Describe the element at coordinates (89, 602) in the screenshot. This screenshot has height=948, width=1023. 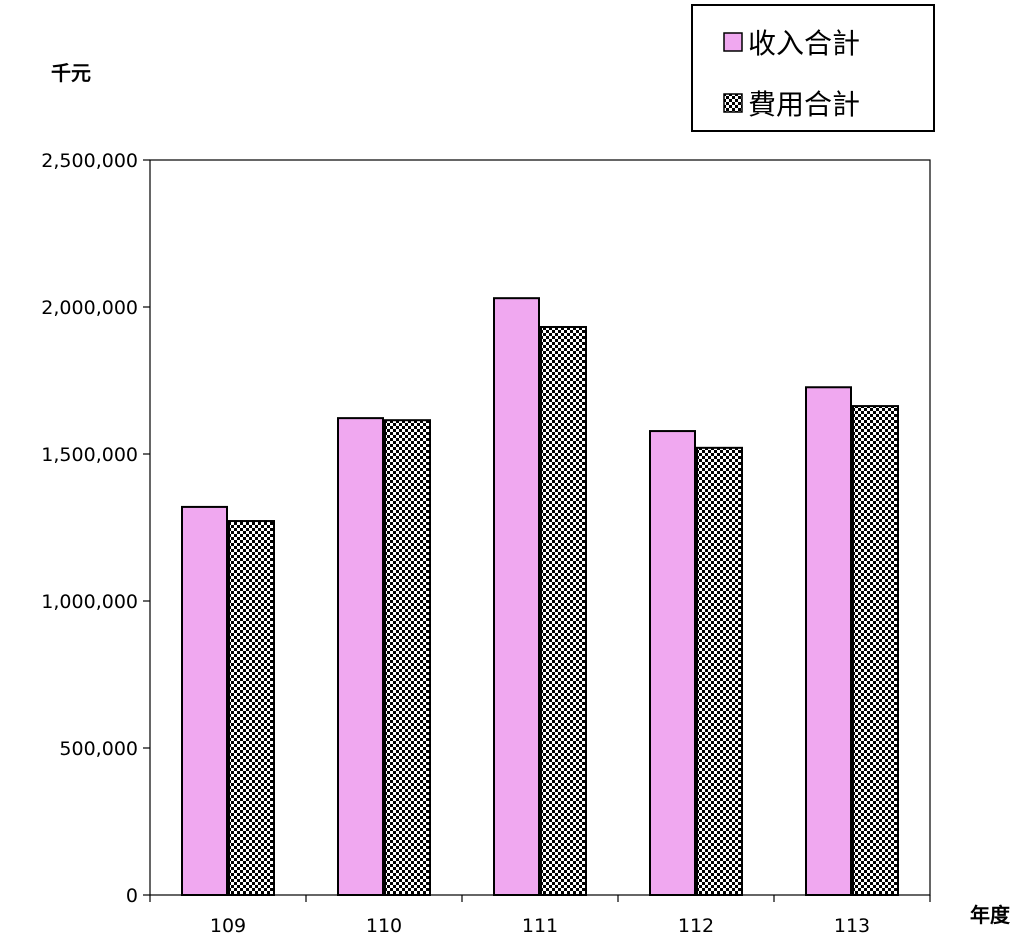
I see `y-tick-label: 1,000,000` at that location.